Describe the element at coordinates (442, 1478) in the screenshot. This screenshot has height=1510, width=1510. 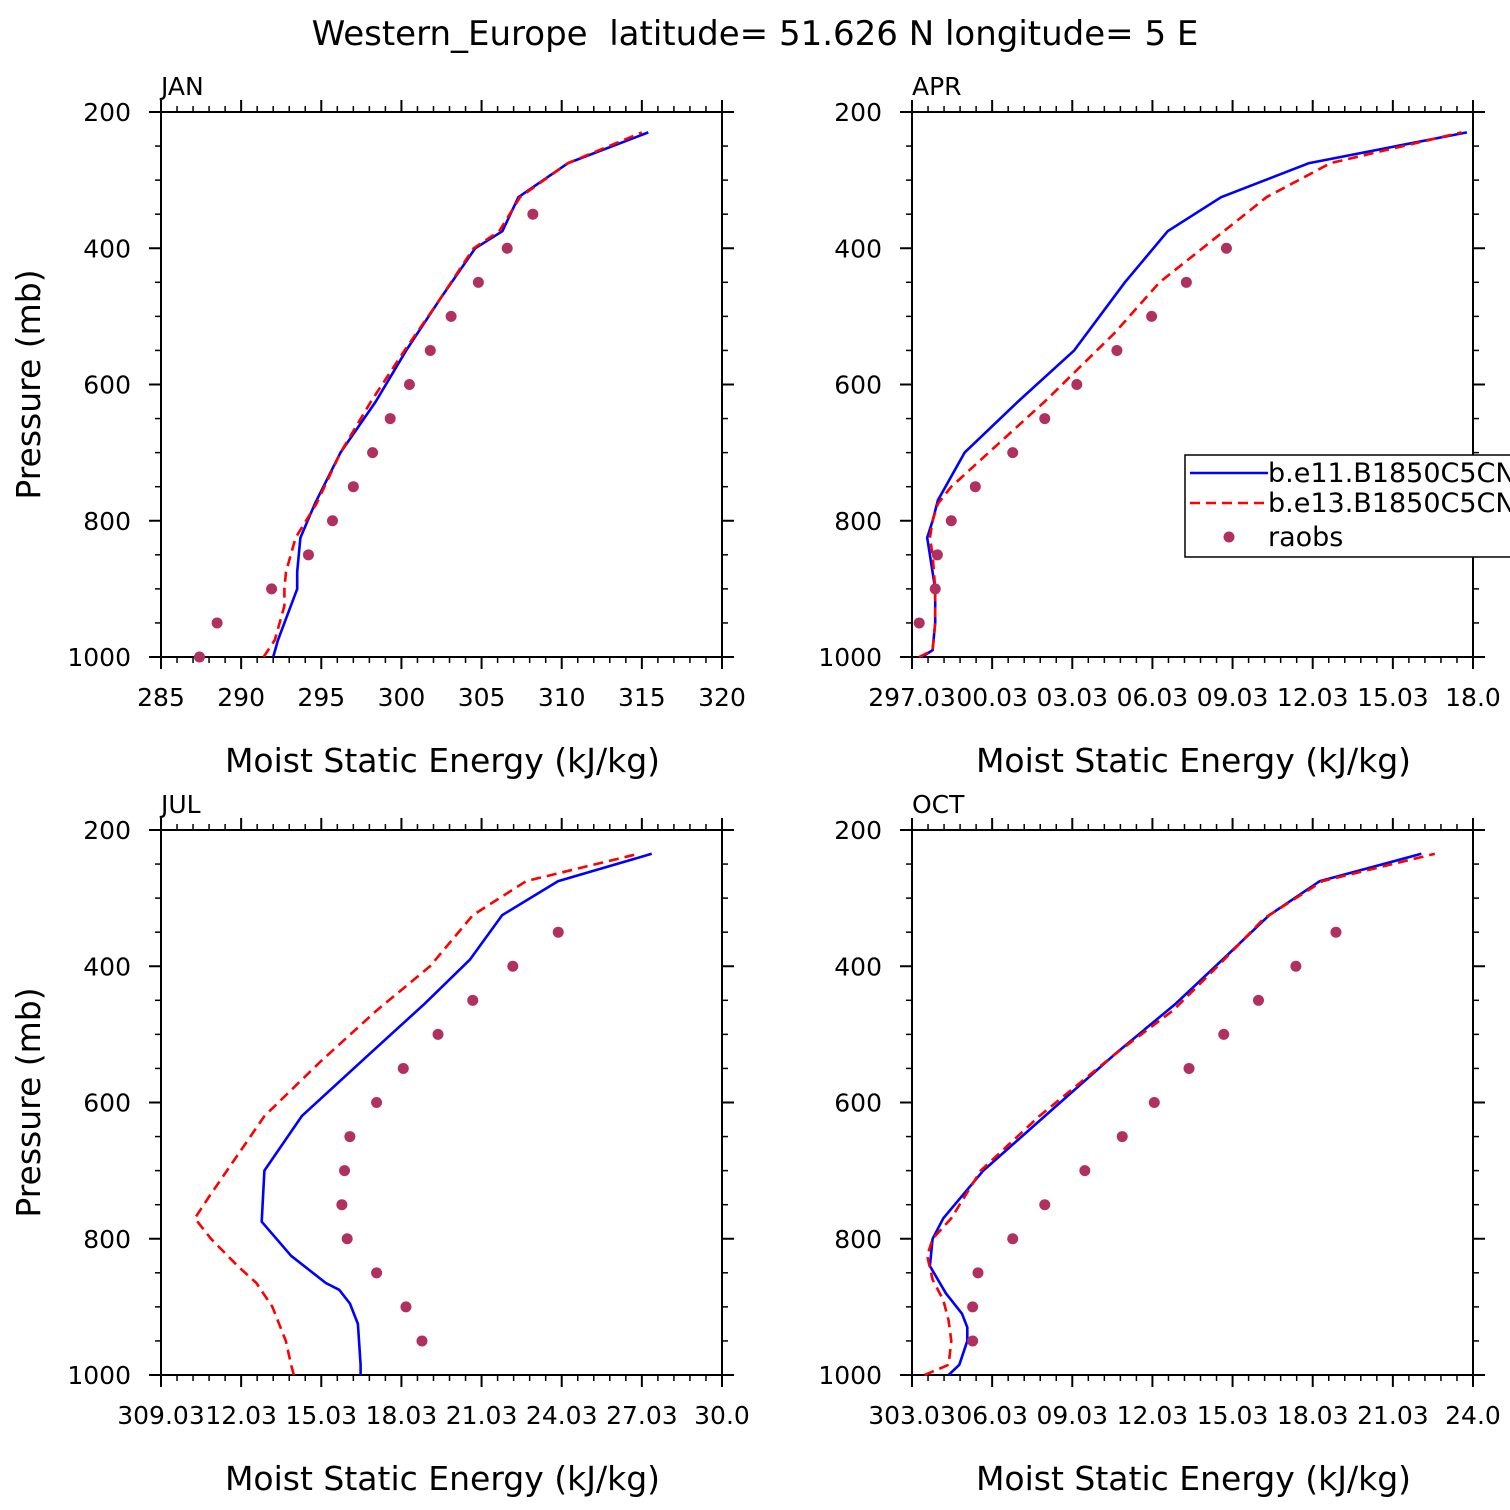
I see `panel-jul-xlabel: Moist Static Energy (kJ/kg)` at that location.